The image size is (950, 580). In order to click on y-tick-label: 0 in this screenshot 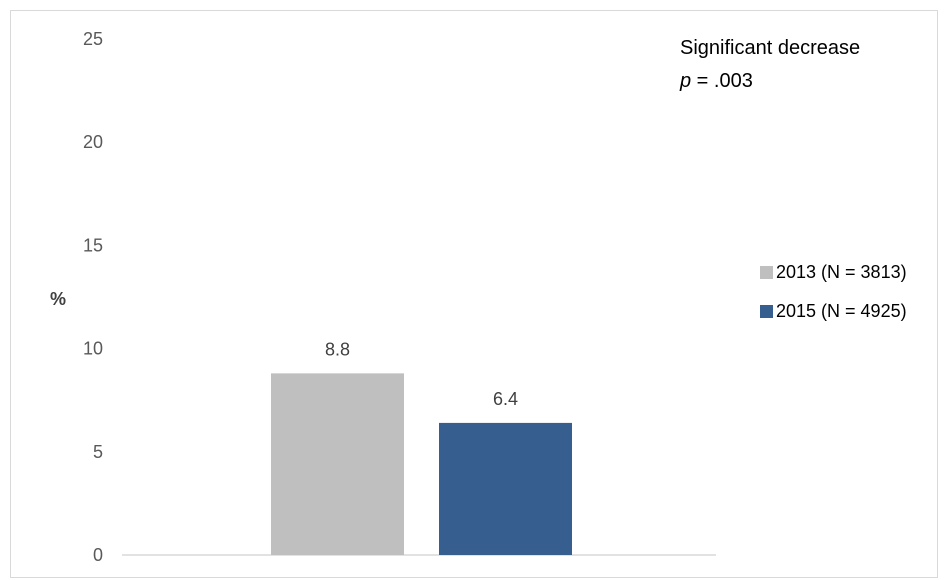, I will do `click(98, 555)`.